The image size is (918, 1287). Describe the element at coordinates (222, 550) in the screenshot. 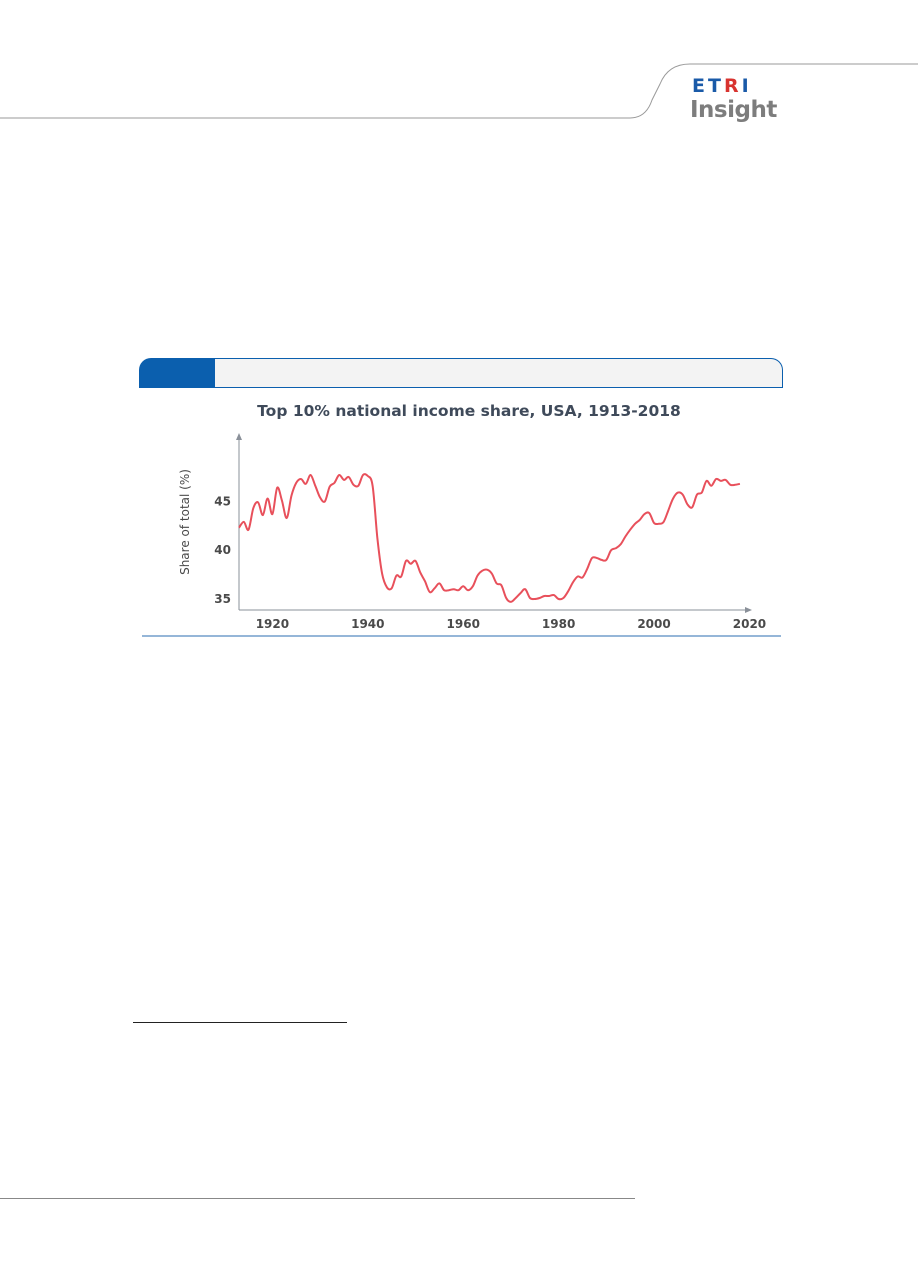

I see `y-tick-label: 40` at that location.